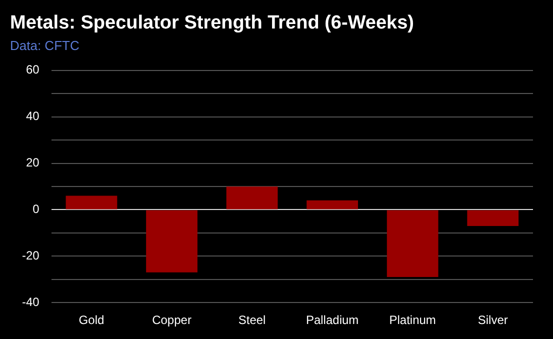  Describe the element at coordinates (91, 320) in the screenshot. I see `x-tick-label: Gold` at that location.